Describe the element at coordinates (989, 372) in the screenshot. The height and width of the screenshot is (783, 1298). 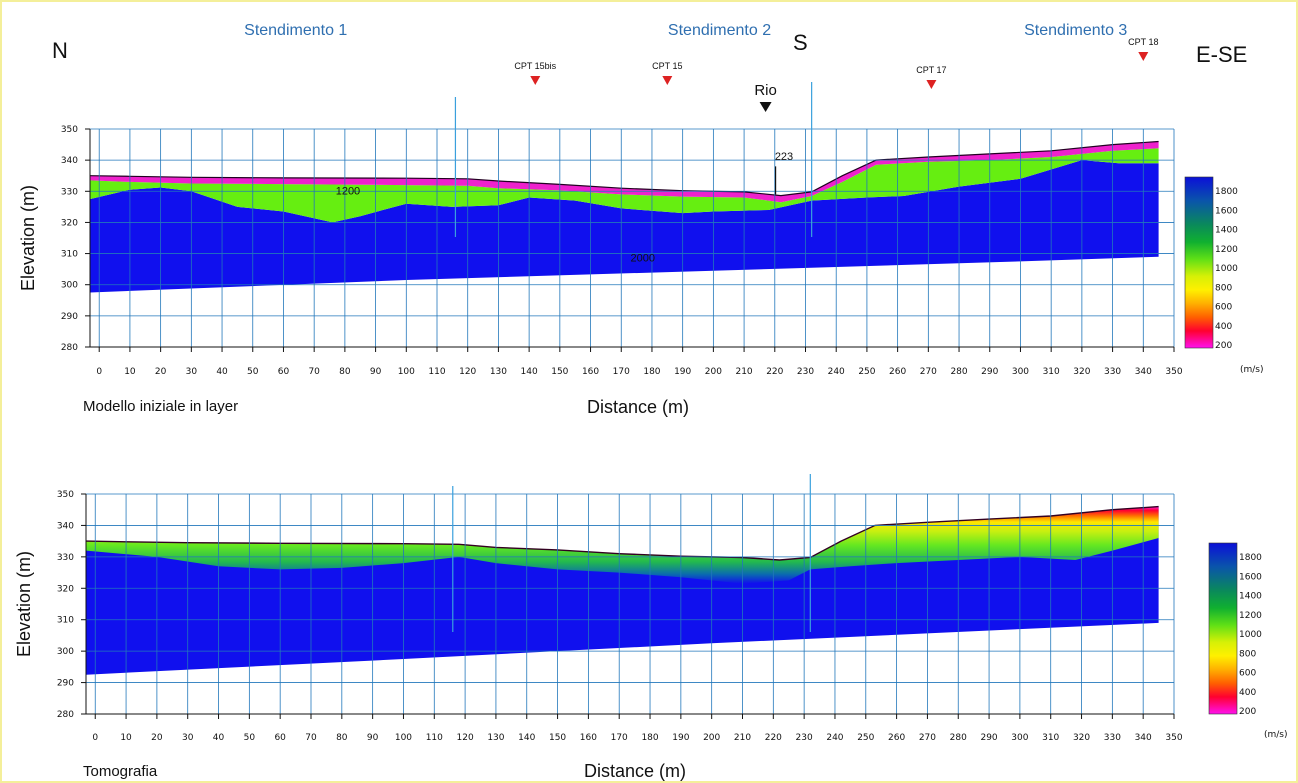
I see `x-tick-label: 290` at that location.